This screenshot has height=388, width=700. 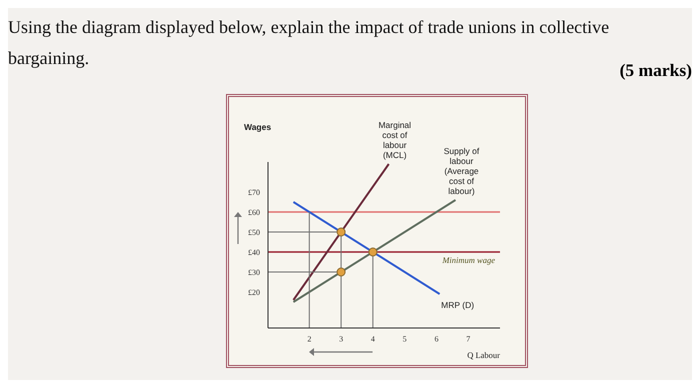 What do you see at coordinates (341, 339) in the screenshot?
I see `x-tick-label: 3` at bounding box center [341, 339].